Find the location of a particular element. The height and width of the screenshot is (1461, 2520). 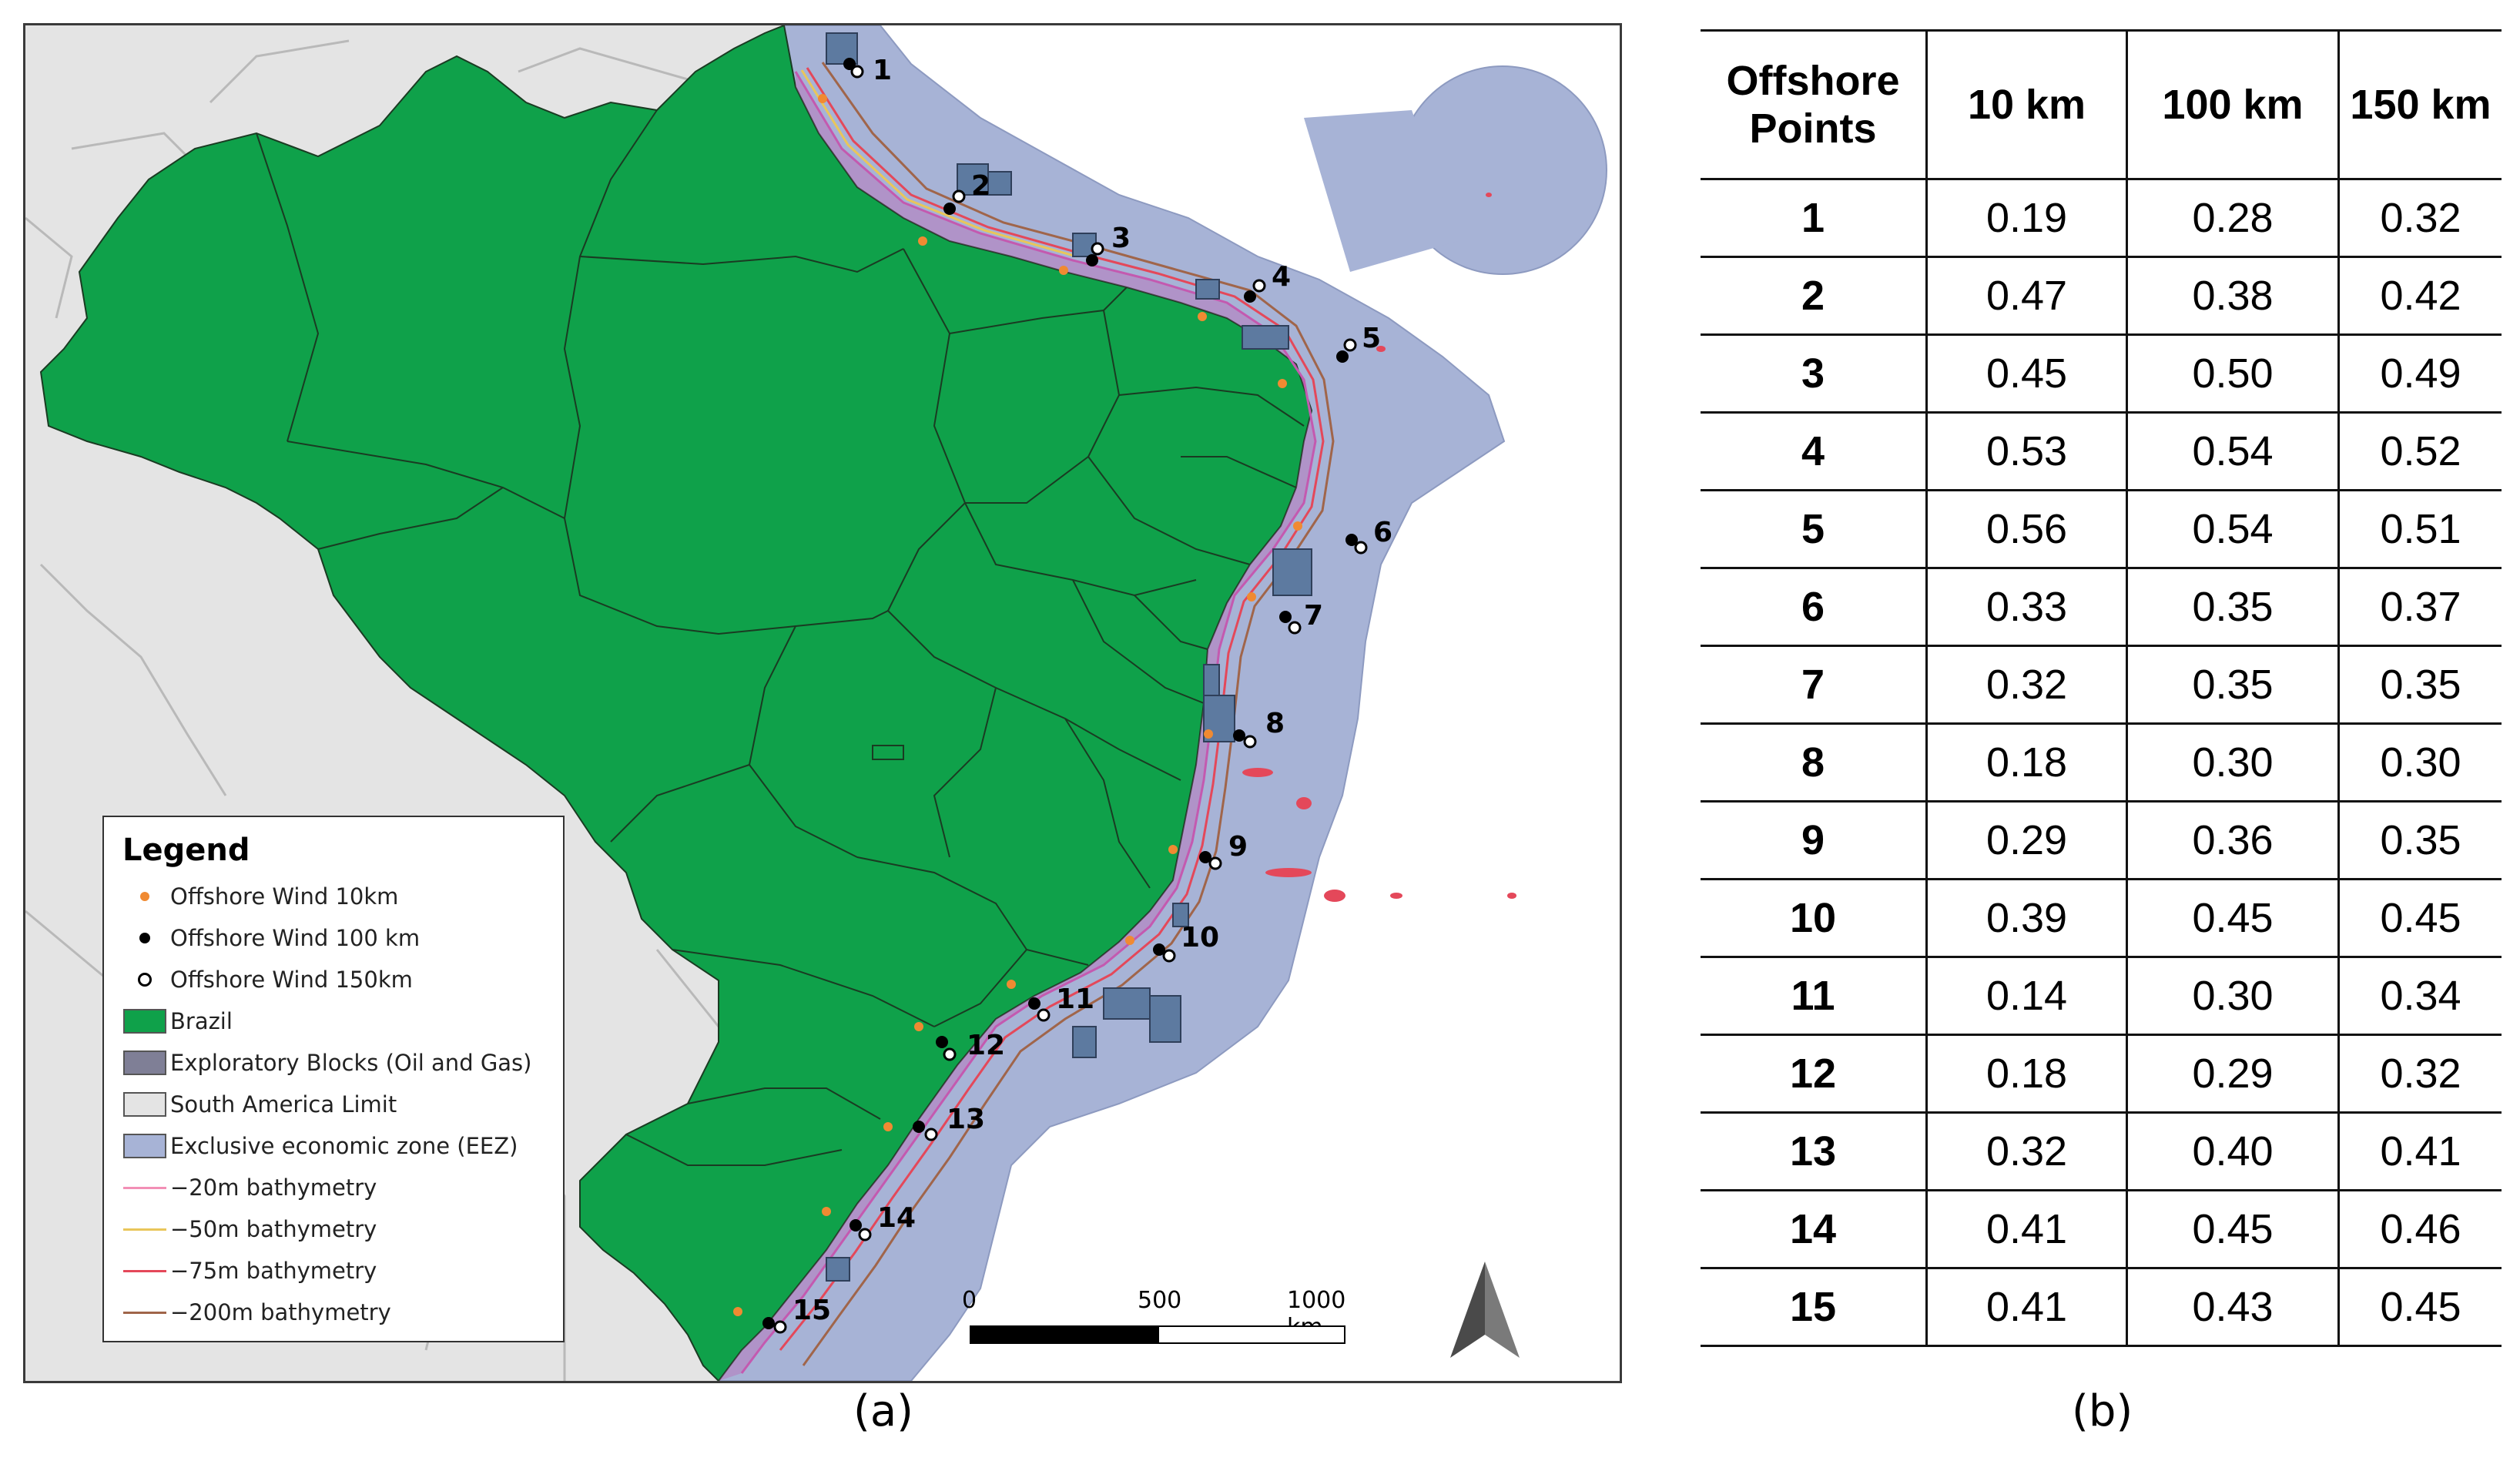

table-row: 2 0.47 0.38 0.42 is located at coordinates (2102, 296).